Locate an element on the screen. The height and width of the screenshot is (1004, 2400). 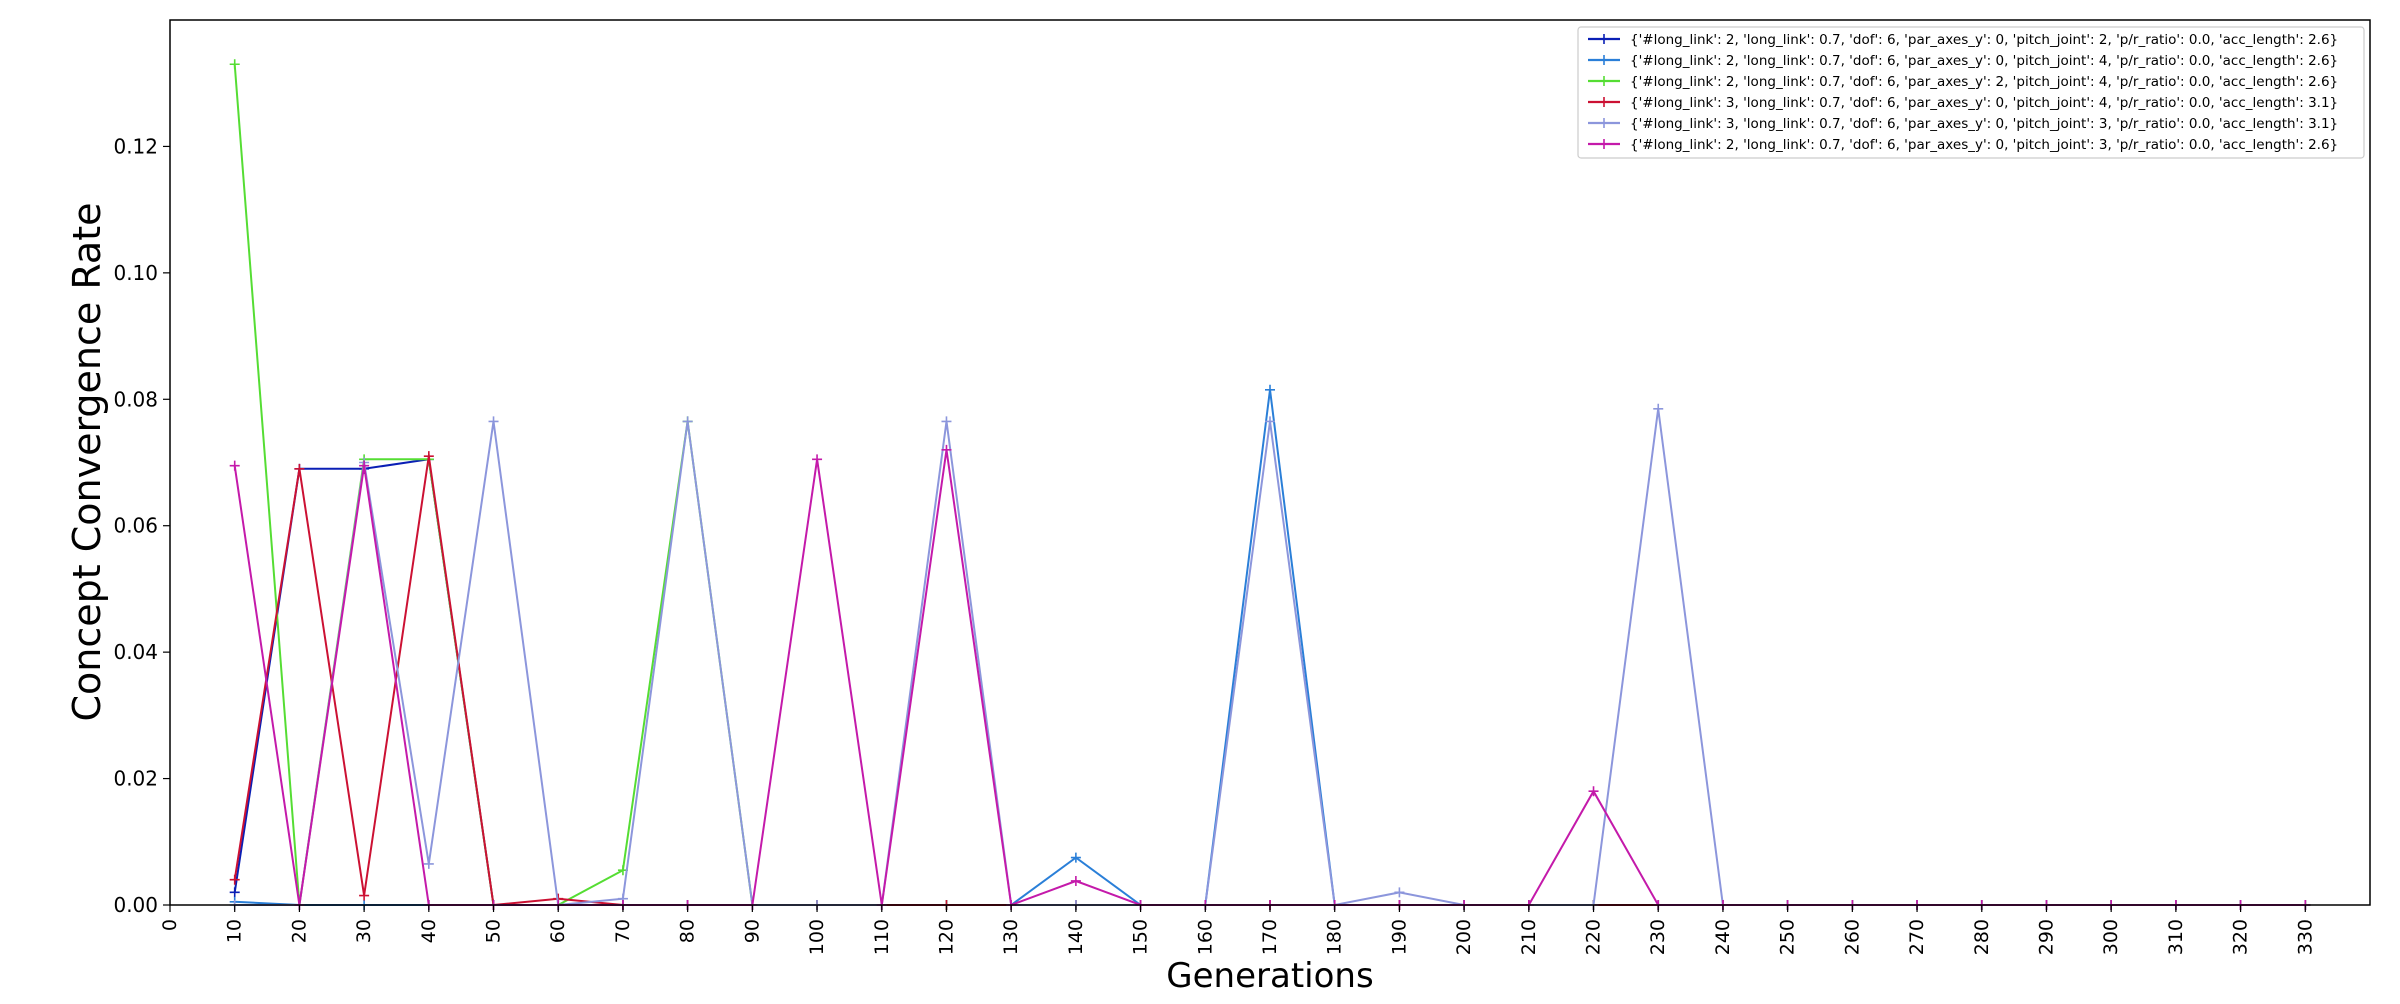
x-tick-label: 40 is located at coordinates (429, 931).